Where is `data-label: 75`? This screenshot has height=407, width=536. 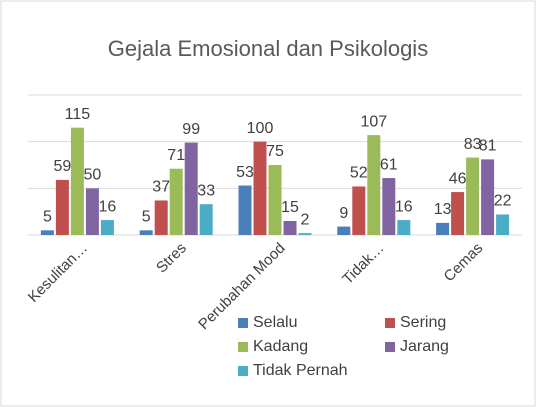
data-label: 75 is located at coordinates (275, 151).